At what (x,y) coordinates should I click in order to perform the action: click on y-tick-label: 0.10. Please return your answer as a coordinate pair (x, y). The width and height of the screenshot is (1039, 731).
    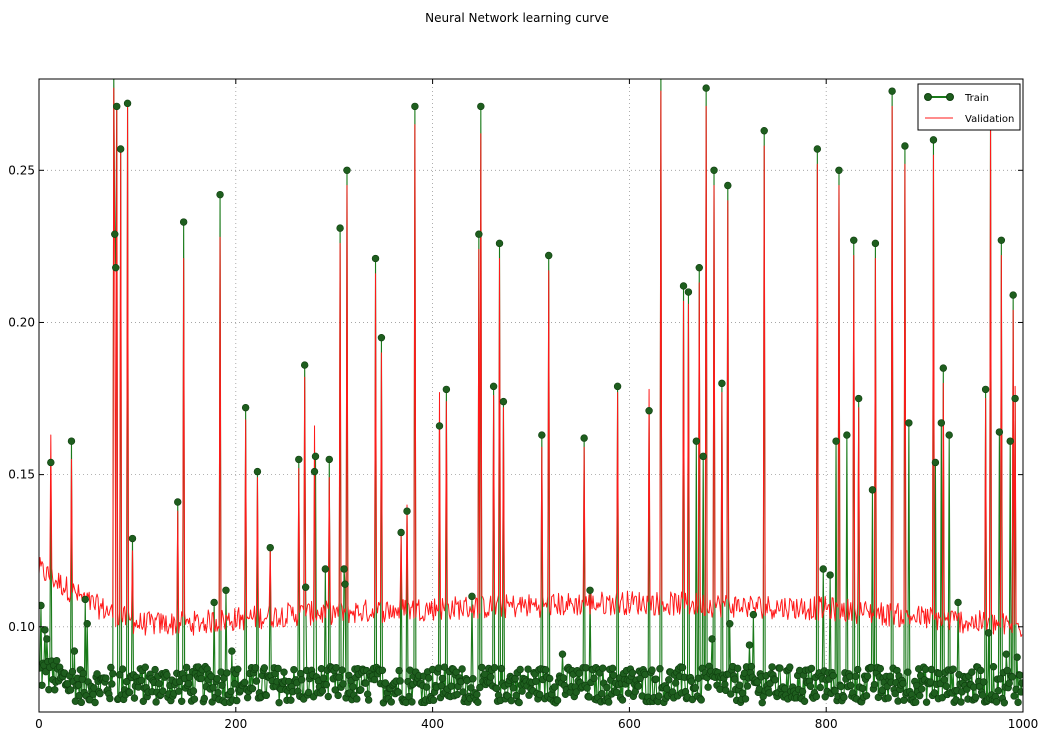
    Looking at the image, I should click on (21, 627).